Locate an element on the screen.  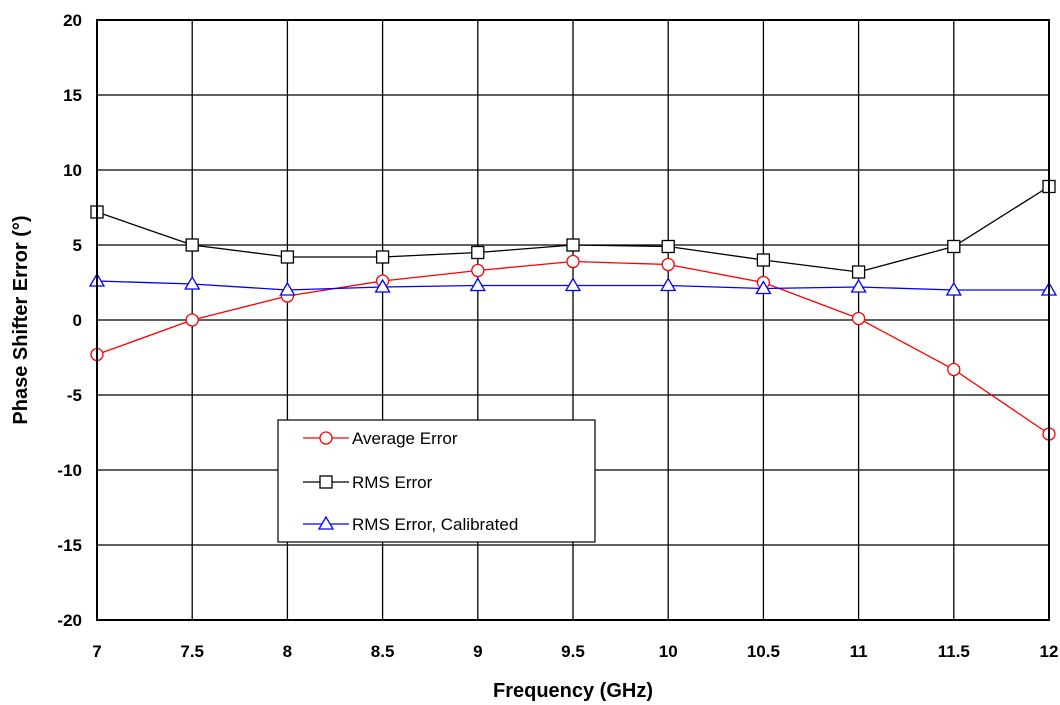
x-tick-label: 8.5 is located at coordinates (383, 651).